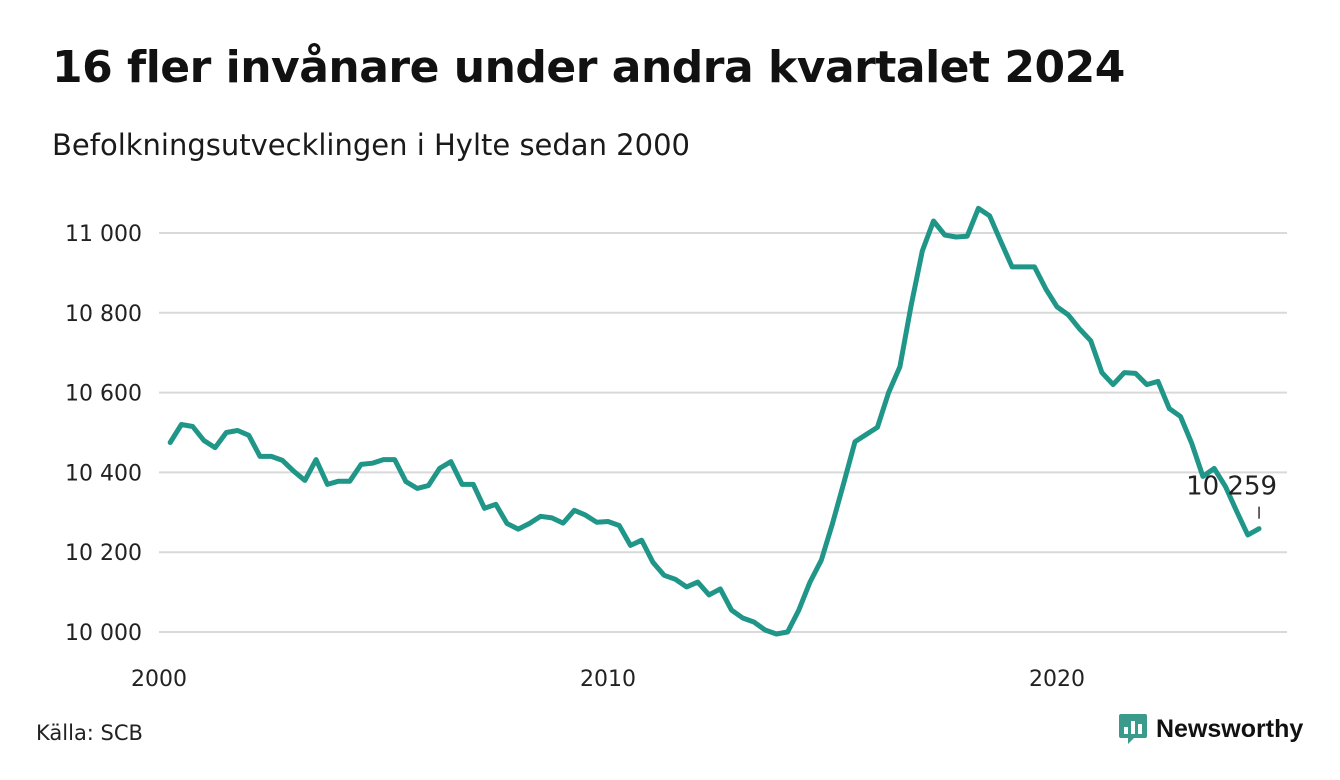 This screenshot has height=780, width=1340. What do you see at coordinates (1057, 679) in the screenshot?
I see `x-tick-label: 2020` at bounding box center [1057, 679].